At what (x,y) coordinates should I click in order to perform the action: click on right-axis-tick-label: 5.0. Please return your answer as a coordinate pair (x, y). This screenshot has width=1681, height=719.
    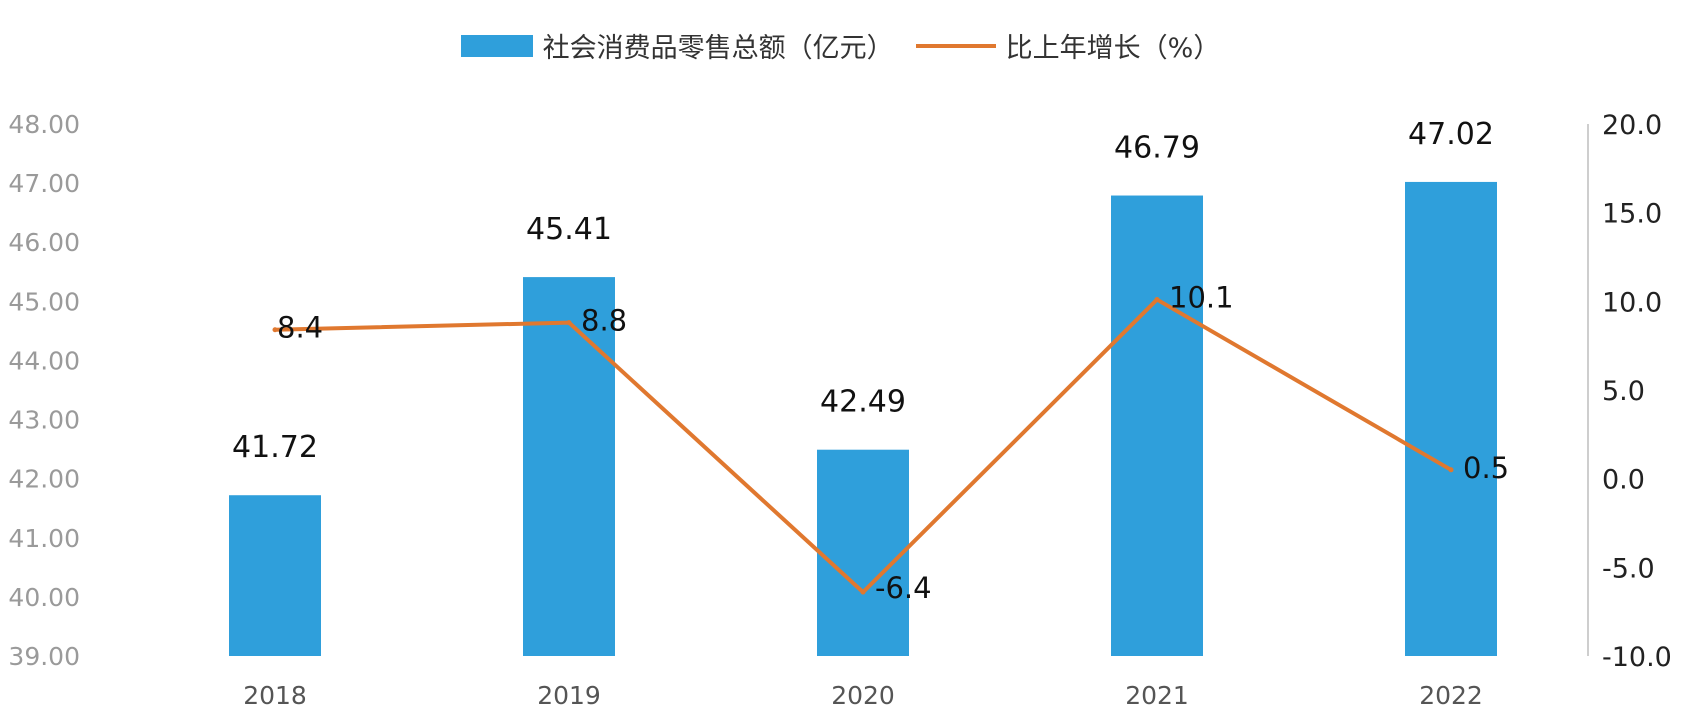
    Looking at the image, I should click on (1623, 391).